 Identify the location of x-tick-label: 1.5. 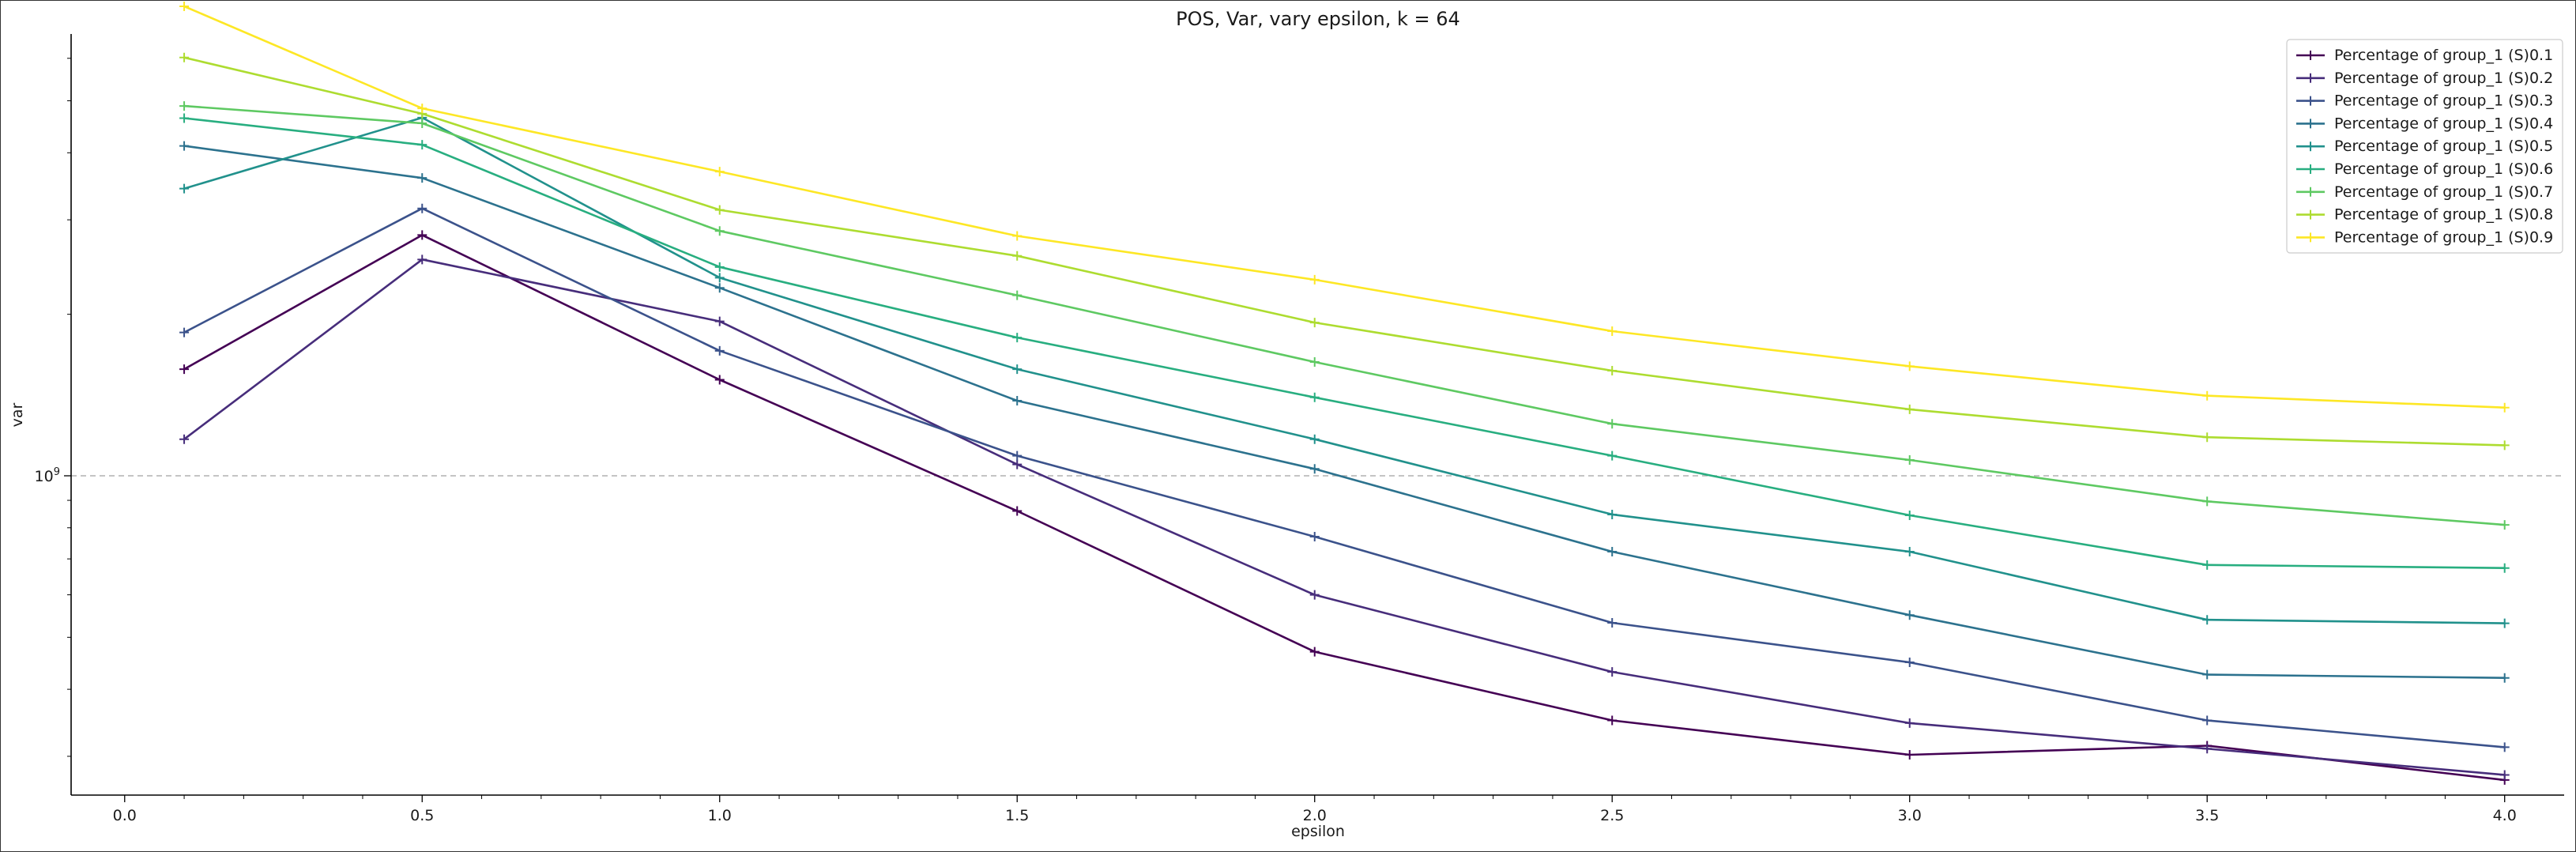
(1017, 815).